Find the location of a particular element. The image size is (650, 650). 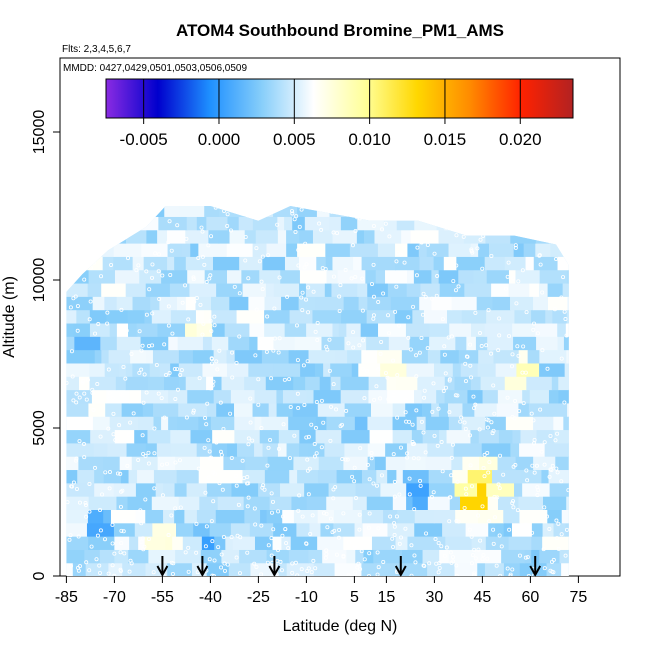

x-tick-label: -10 is located at coordinates (306, 597).